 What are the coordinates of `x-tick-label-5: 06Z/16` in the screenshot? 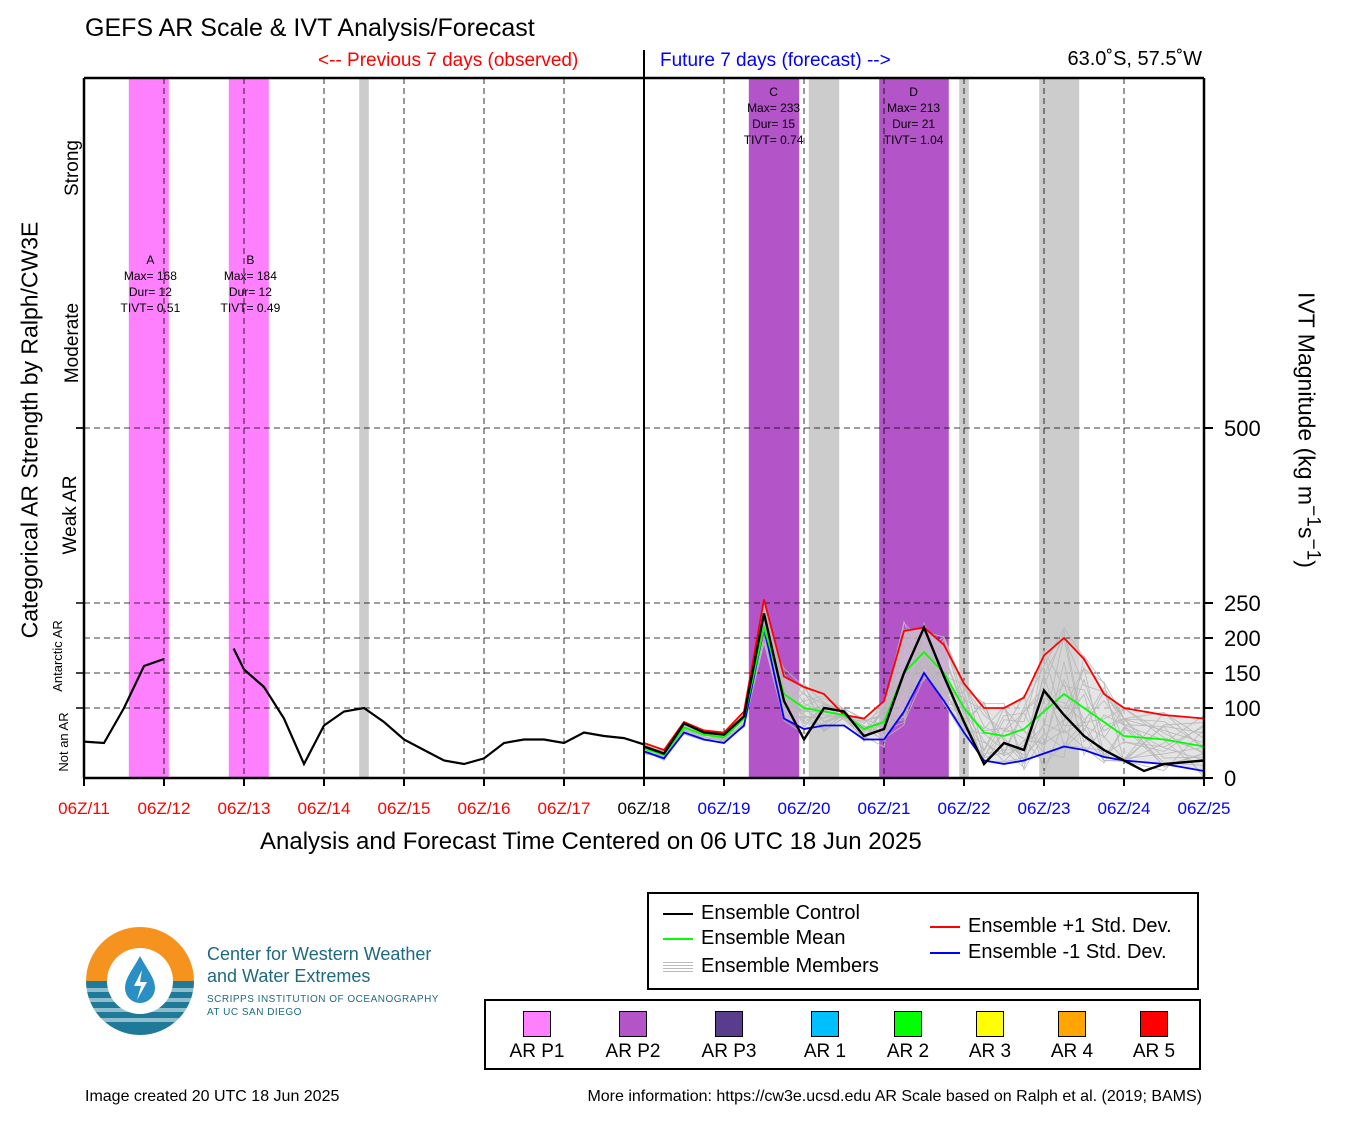 It's located at (484, 808).